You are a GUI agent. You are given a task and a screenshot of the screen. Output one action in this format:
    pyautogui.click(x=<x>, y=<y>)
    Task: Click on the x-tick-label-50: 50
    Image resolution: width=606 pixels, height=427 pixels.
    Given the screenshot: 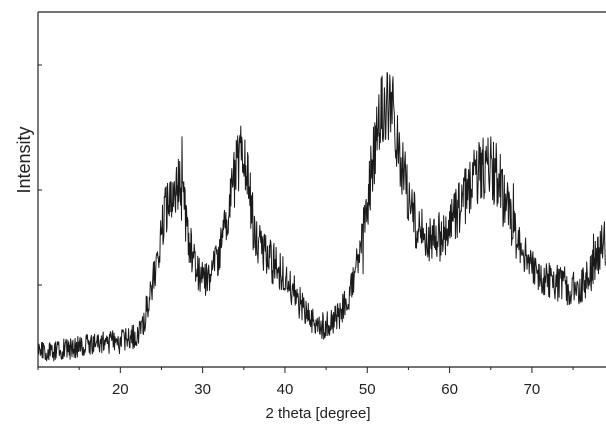 What is the action you would take?
    pyautogui.click(x=367, y=389)
    